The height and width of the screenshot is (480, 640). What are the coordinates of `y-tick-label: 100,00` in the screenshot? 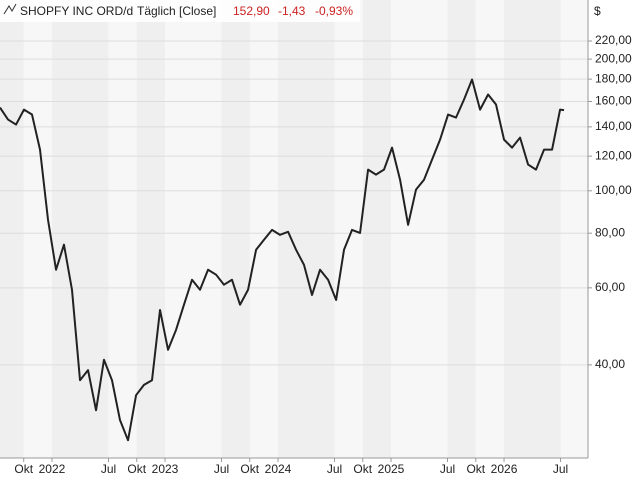 It's located at (613, 190).